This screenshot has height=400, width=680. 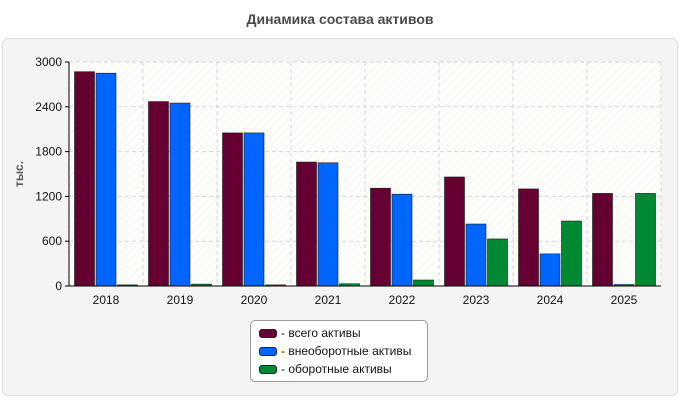 What do you see at coordinates (321, 333) in the screenshot?
I see `legend-label: - всего активы` at bounding box center [321, 333].